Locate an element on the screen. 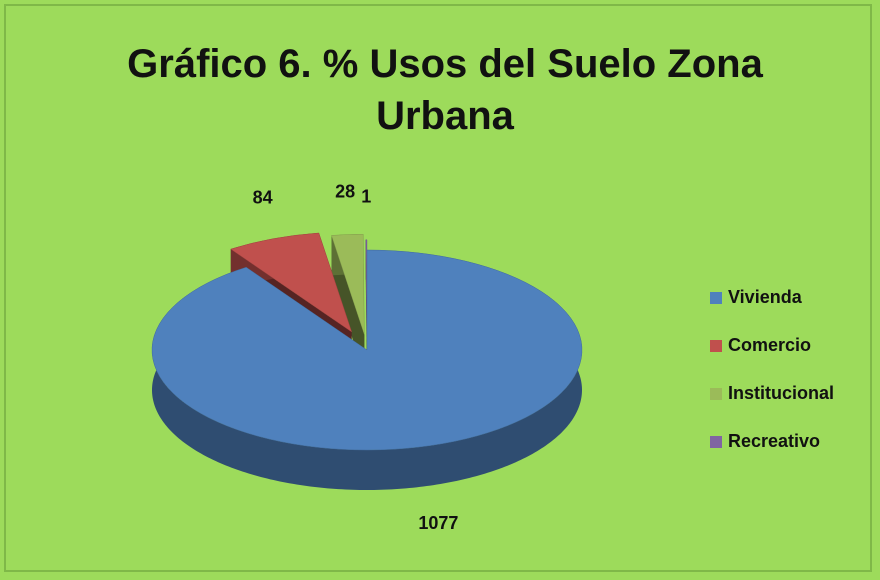 The image size is (880, 580). data-label: 28 is located at coordinates (345, 191).